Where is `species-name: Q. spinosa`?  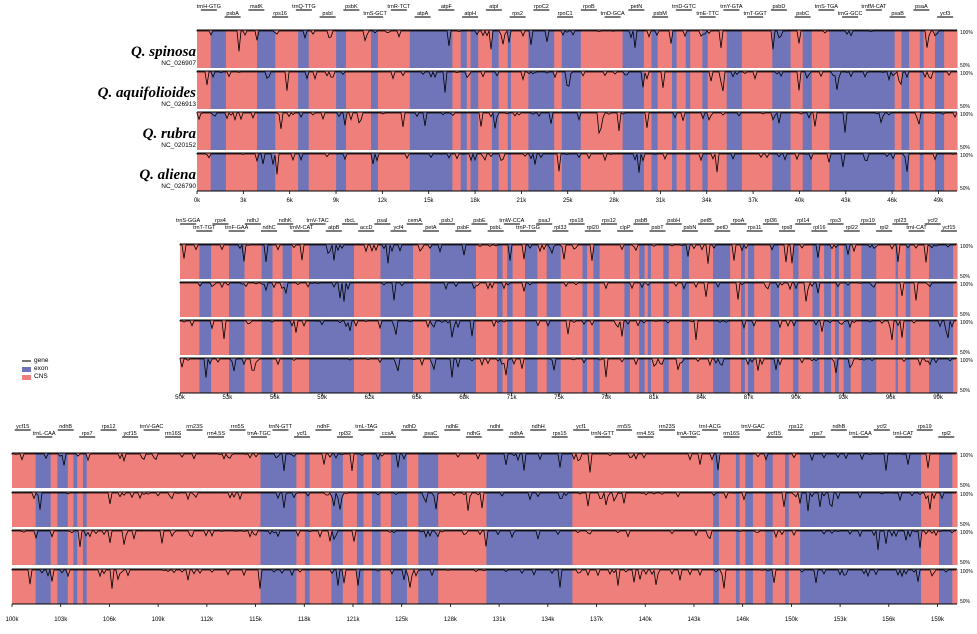 species-name: Q. spinosa is located at coordinates (163, 52).